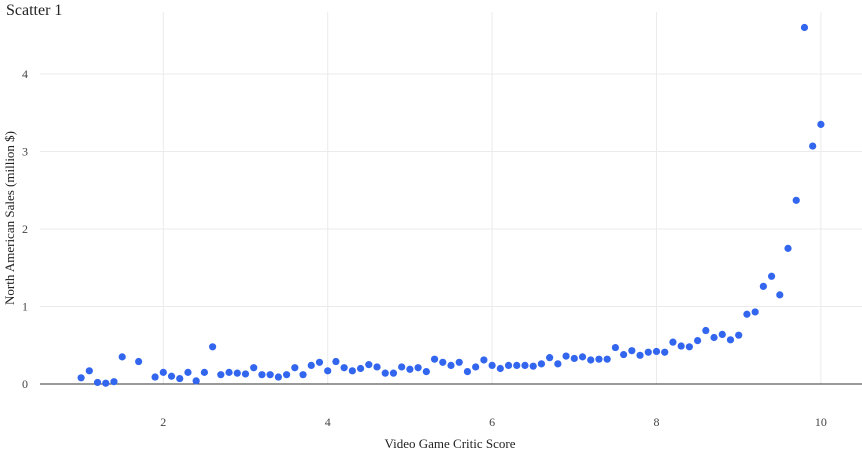  Describe the element at coordinates (25, 384) in the screenshot. I see `y-tick-label: 0` at that location.